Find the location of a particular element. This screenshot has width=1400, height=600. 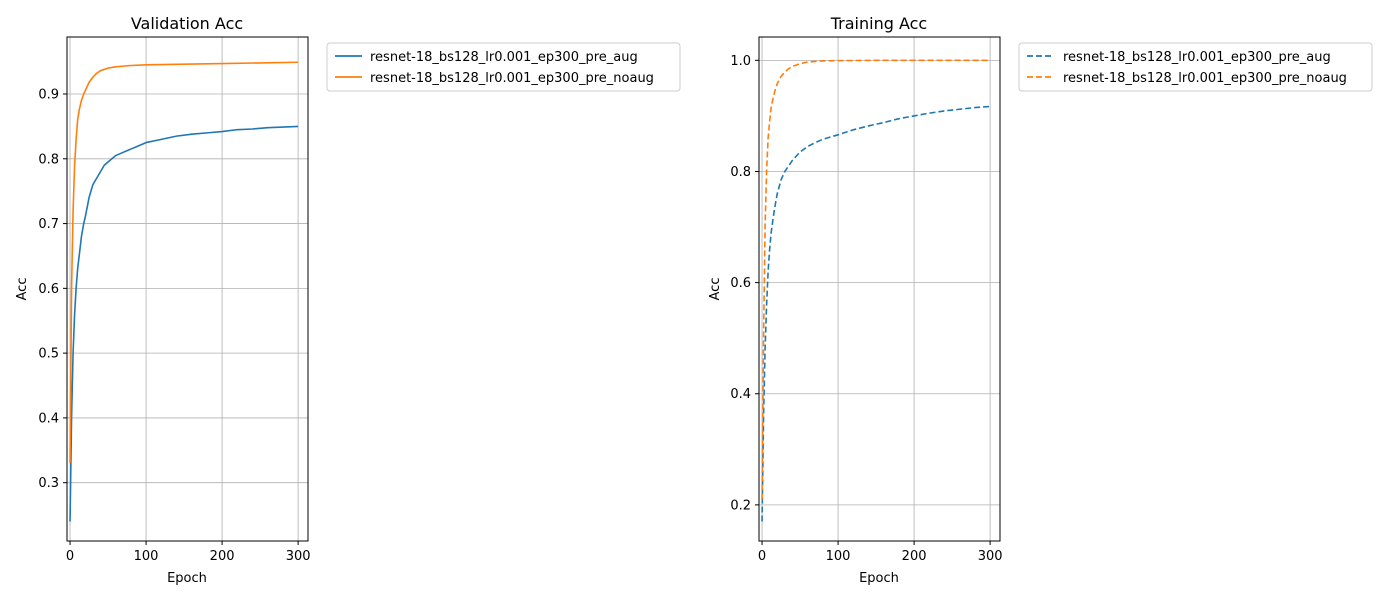

validation-grid is located at coordinates (187, 289).